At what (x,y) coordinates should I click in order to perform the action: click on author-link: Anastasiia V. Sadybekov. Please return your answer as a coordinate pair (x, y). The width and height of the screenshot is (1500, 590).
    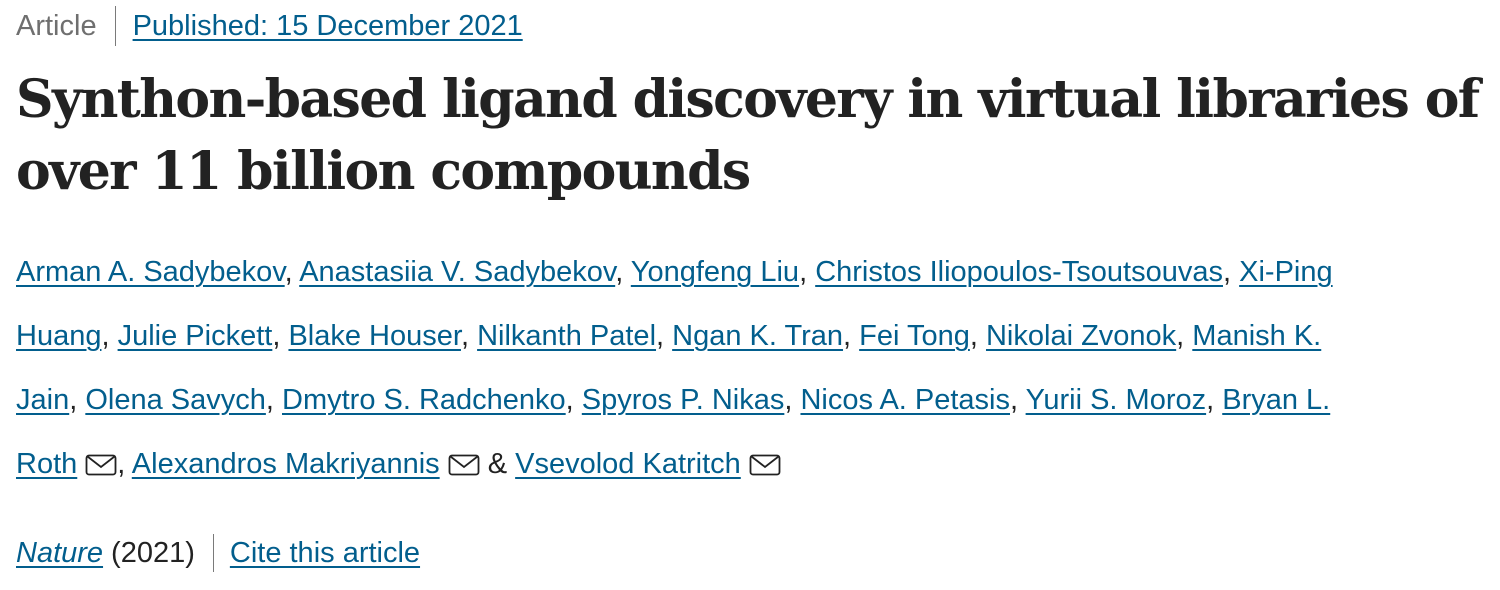
    Looking at the image, I should click on (457, 272).